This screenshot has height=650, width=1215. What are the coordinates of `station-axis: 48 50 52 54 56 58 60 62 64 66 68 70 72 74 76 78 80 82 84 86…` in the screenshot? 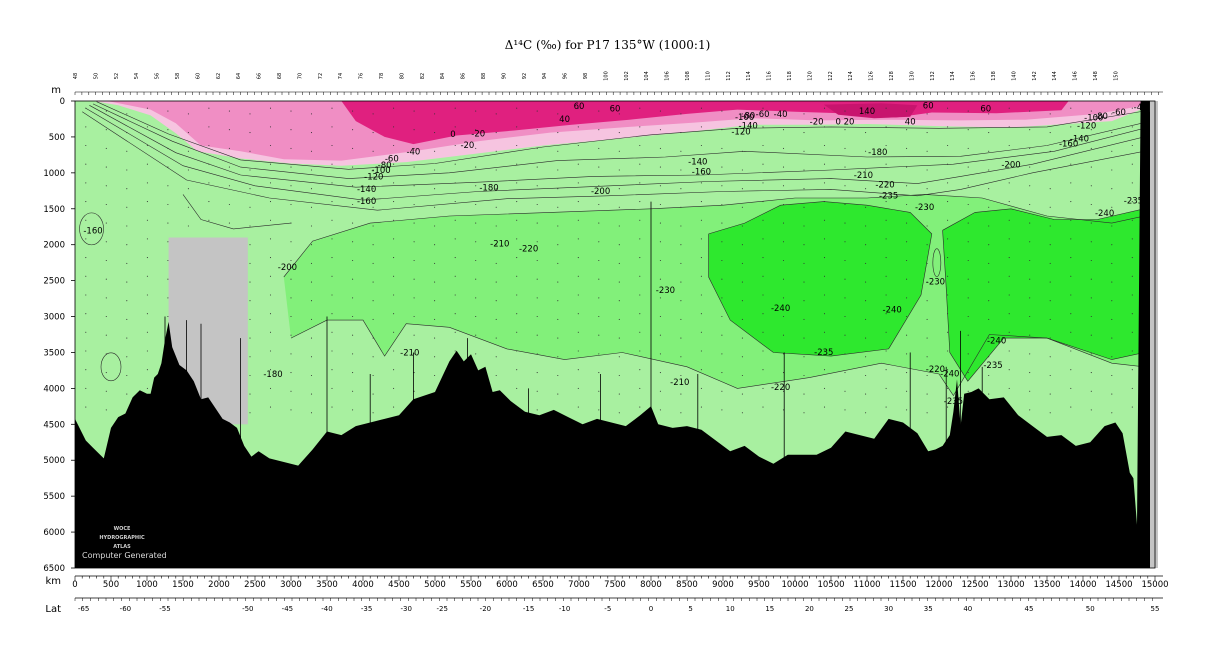 It's located at (618, 83).